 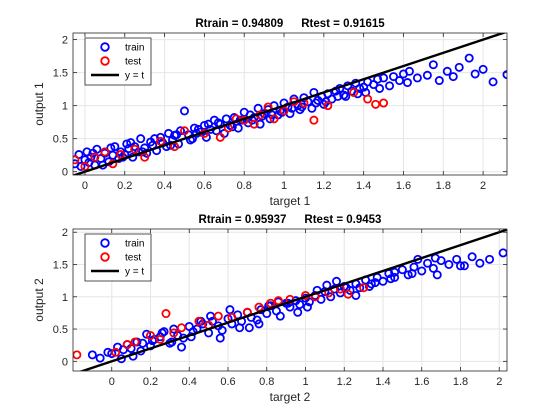 What do you see at coordinates (65, 362) in the screenshot?
I see `y-tick-label: 0` at bounding box center [65, 362].